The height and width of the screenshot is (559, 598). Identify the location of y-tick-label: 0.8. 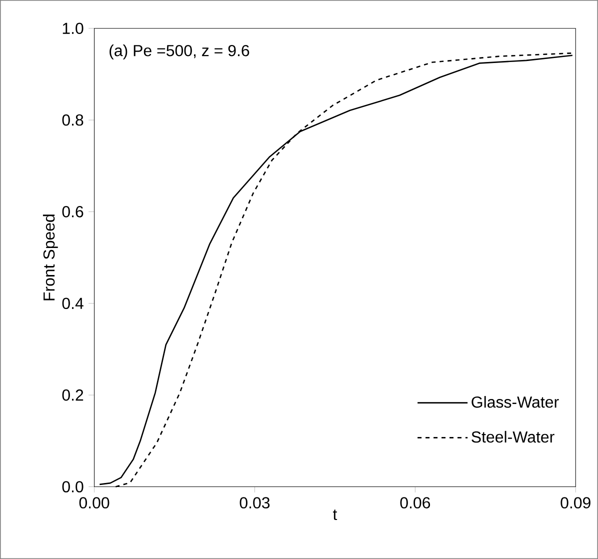
(73, 120).